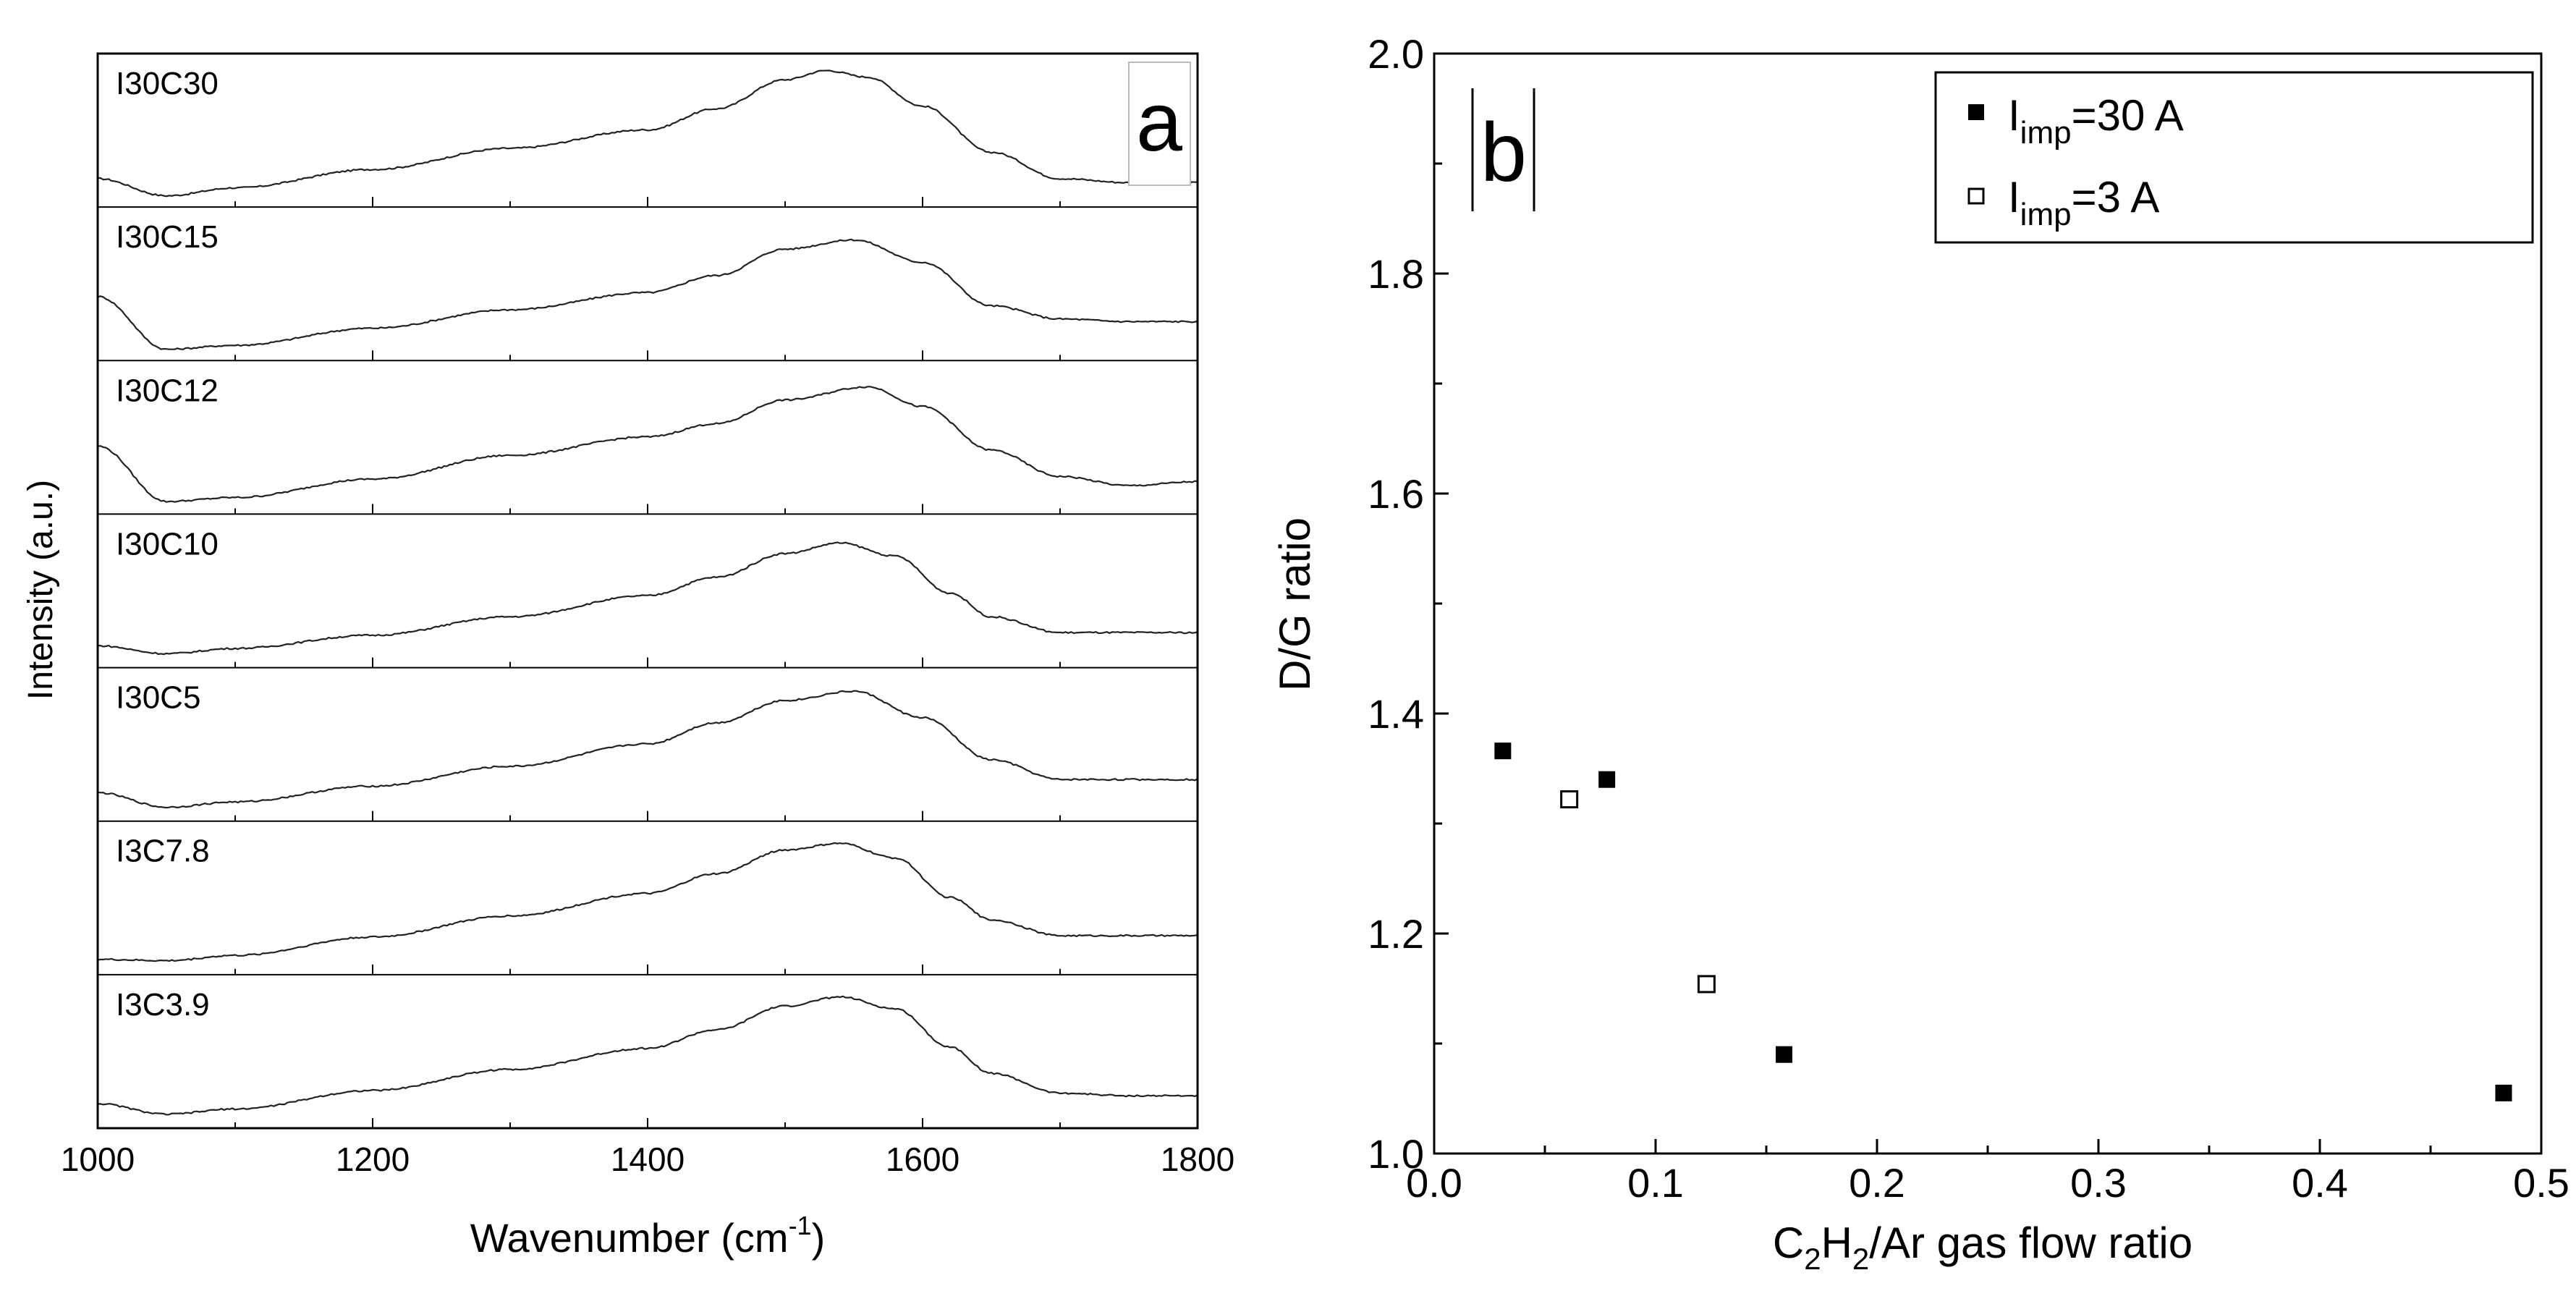 The width and height of the screenshot is (2576, 1291). I want to click on legend-label-30A: Iimp=30 A, so click(2096, 121).